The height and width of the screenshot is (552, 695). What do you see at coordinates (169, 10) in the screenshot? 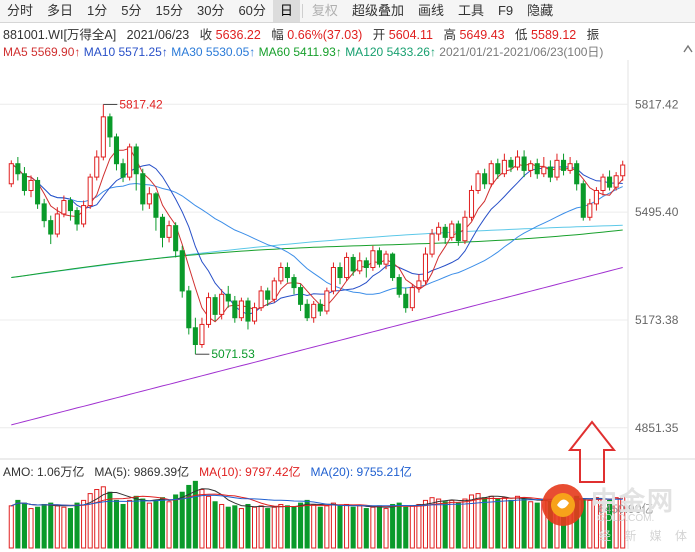
I see `toolbar-item-4: 15分` at bounding box center [169, 10].